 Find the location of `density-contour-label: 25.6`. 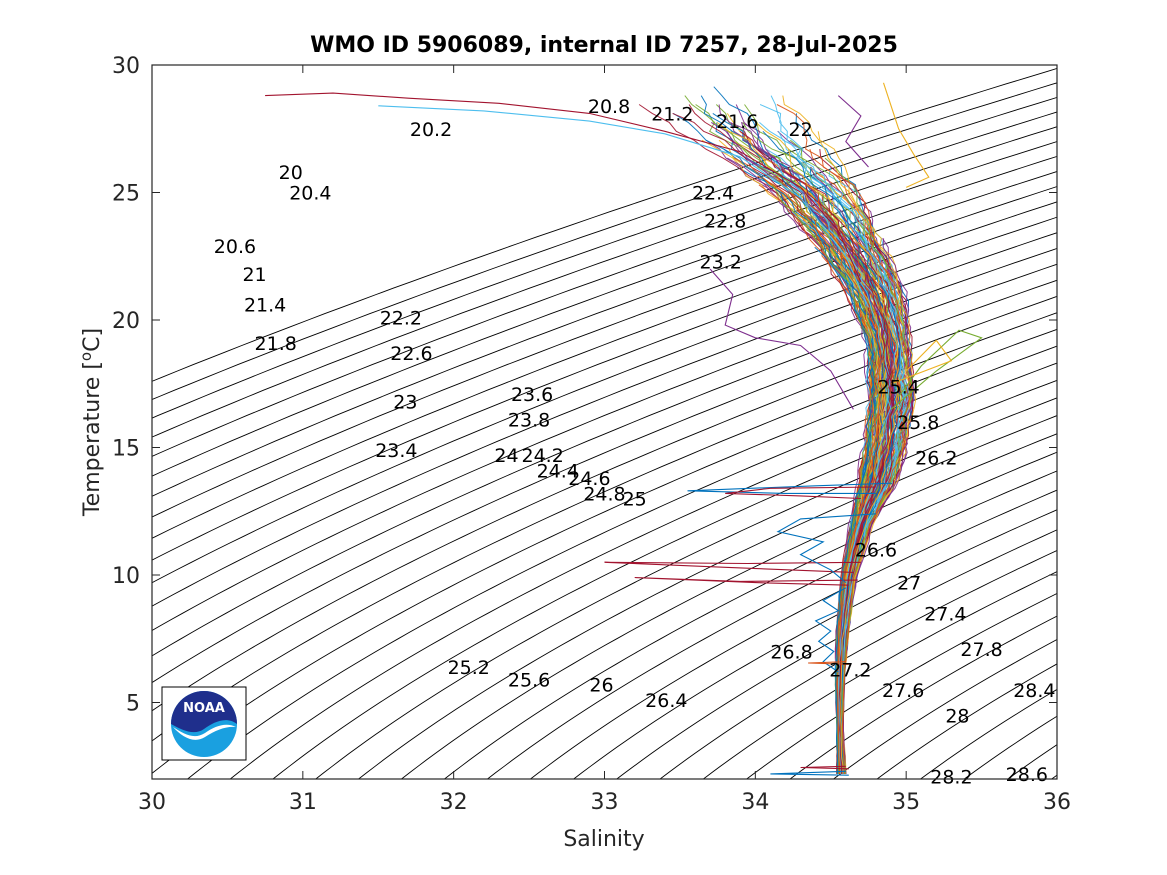

density-contour-label: 25.6 is located at coordinates (529, 681).